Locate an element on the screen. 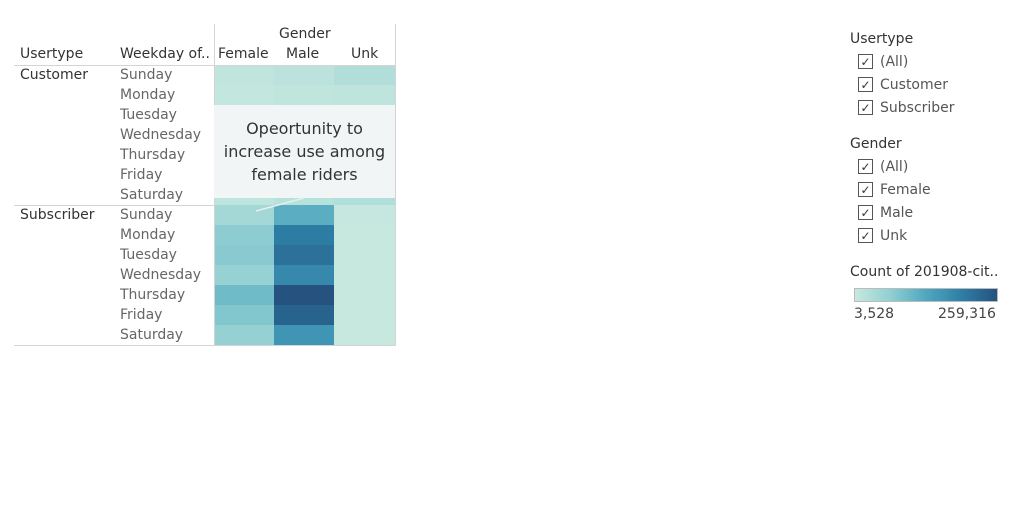 The width and height of the screenshot is (1010, 523). group-divider is located at coordinates (114, 205).